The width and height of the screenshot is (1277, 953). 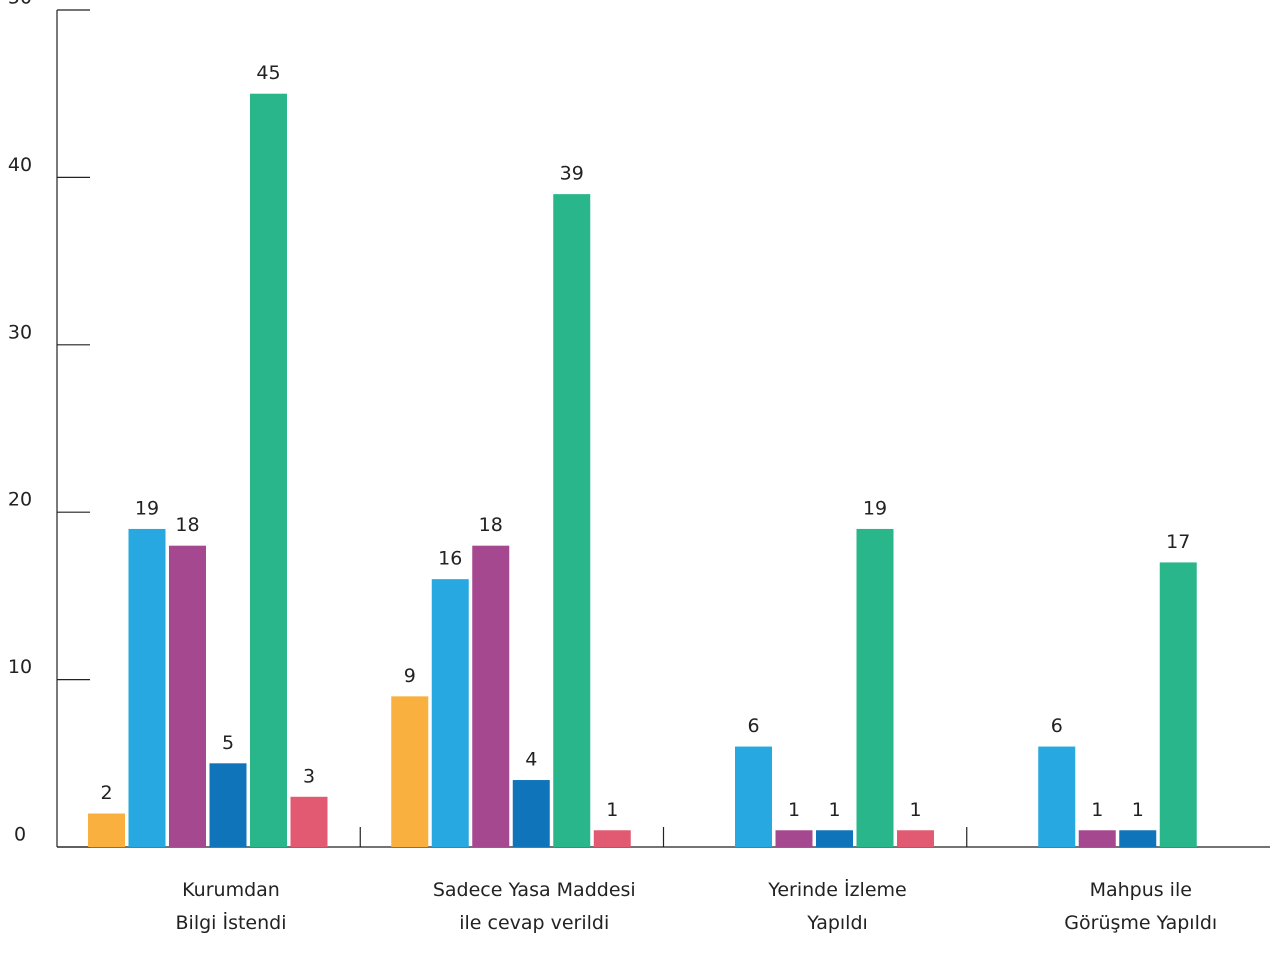 I want to click on bar-value-label: 16, so click(x=450, y=559).